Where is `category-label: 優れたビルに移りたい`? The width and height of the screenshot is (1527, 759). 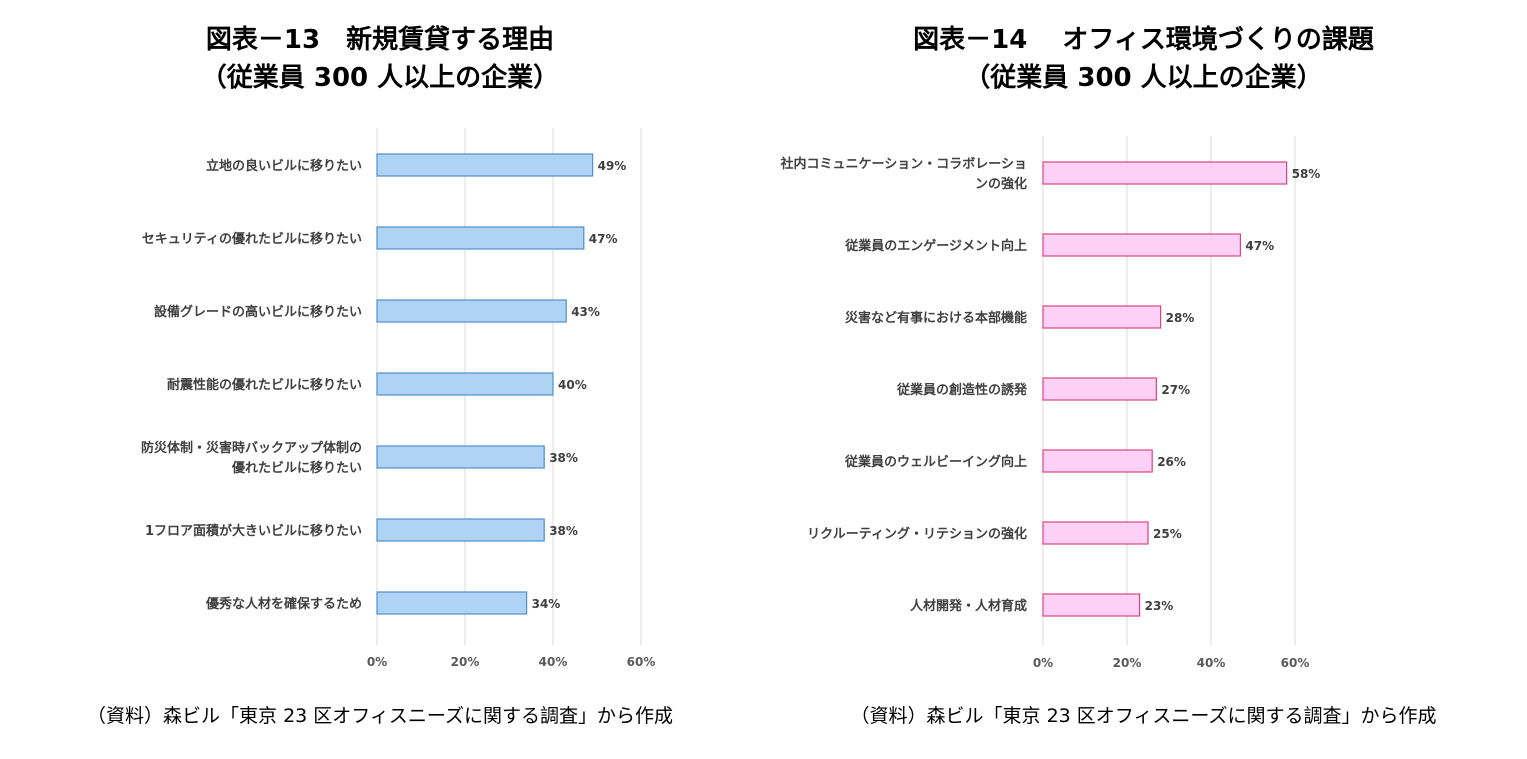
category-label: 優れたビルに移りたい is located at coordinates (296, 468).